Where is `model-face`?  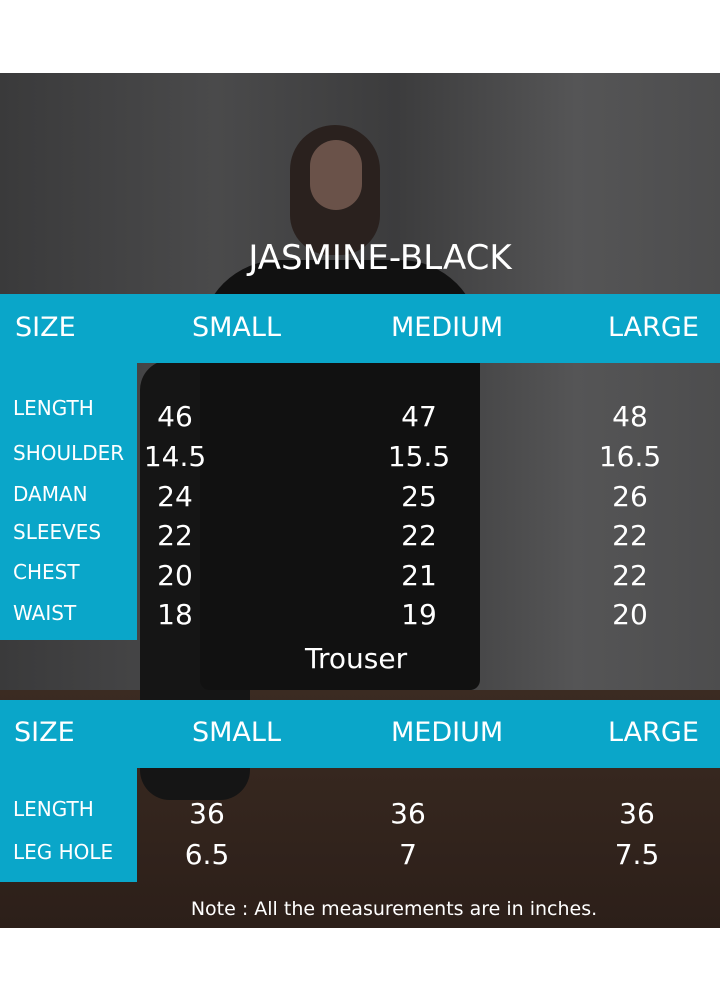 model-face is located at coordinates (336, 175).